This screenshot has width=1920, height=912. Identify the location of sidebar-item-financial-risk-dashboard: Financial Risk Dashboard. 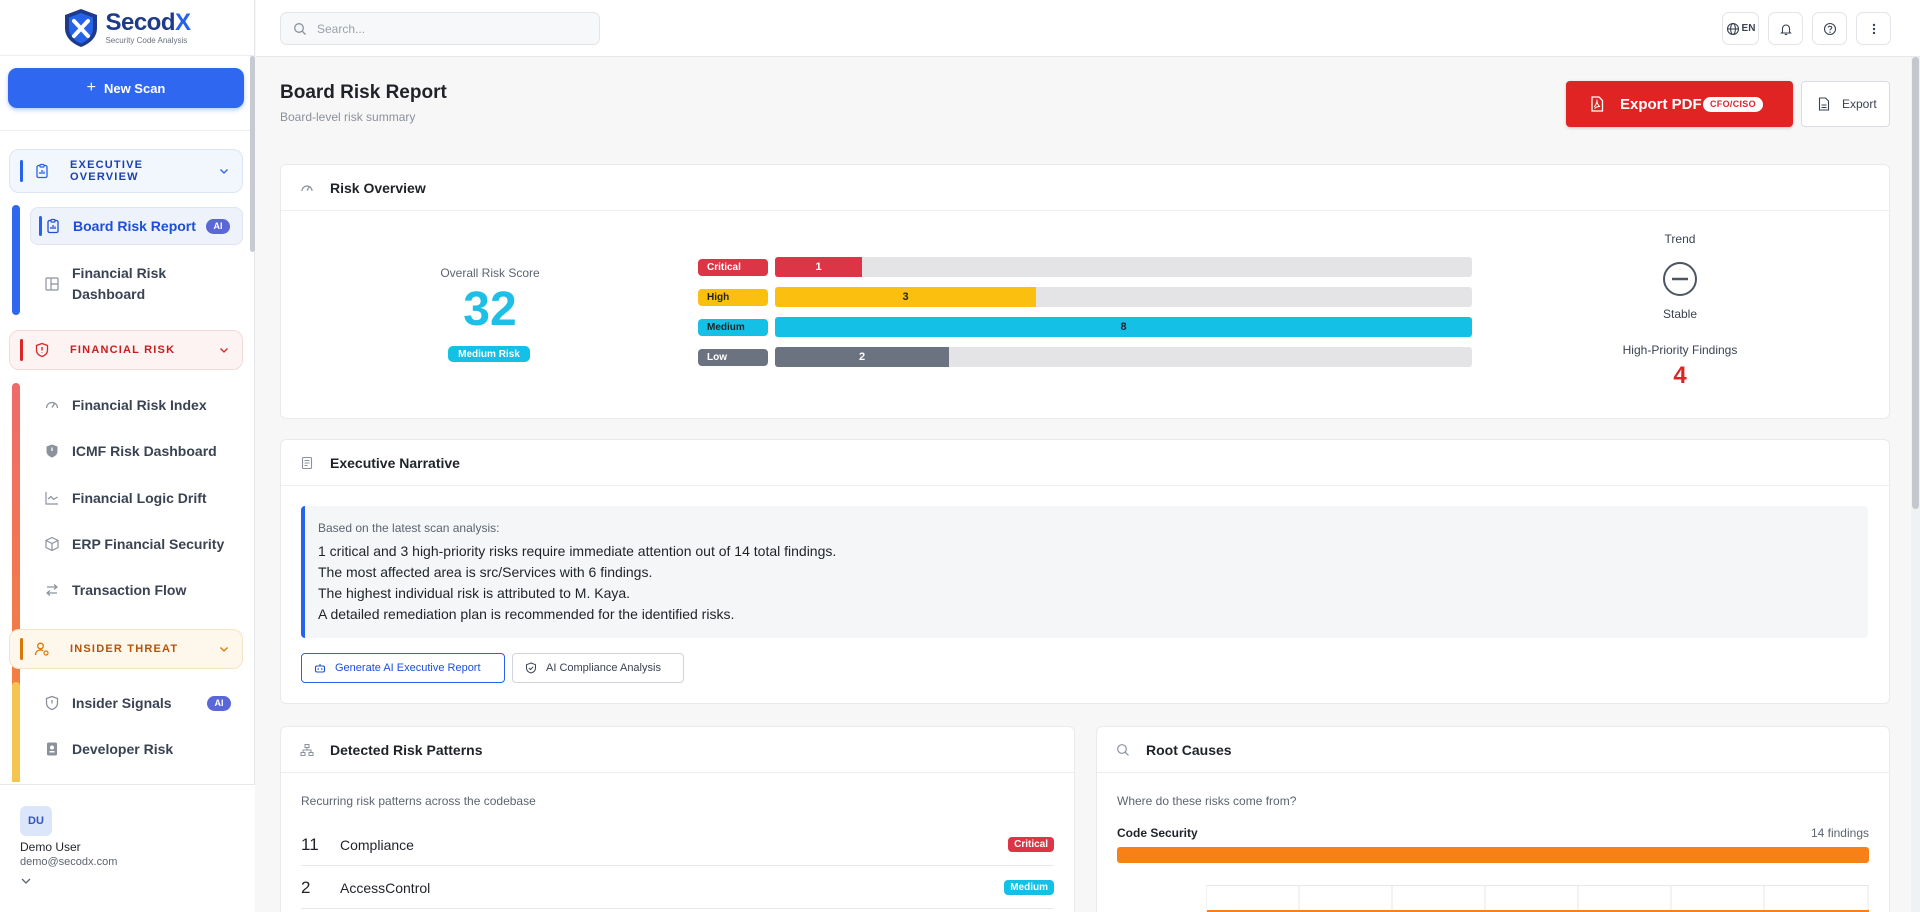
(136, 284).